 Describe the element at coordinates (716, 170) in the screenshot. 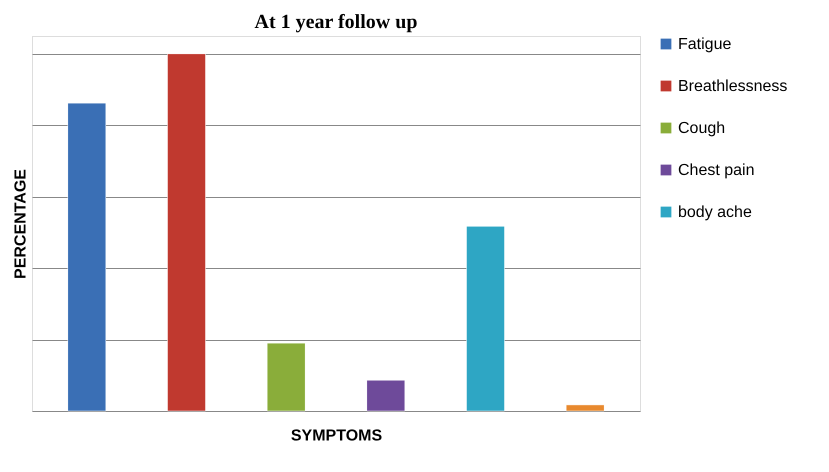

I see `legend-label: Chest pain` at that location.